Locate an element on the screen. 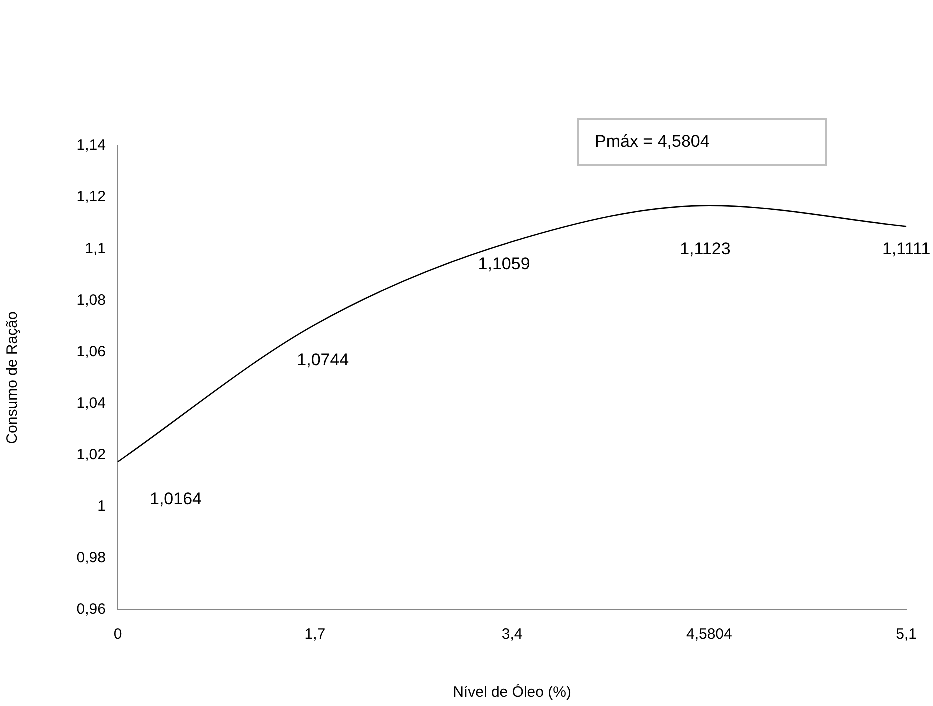  x-tick-label: 1,7 is located at coordinates (315, 635).